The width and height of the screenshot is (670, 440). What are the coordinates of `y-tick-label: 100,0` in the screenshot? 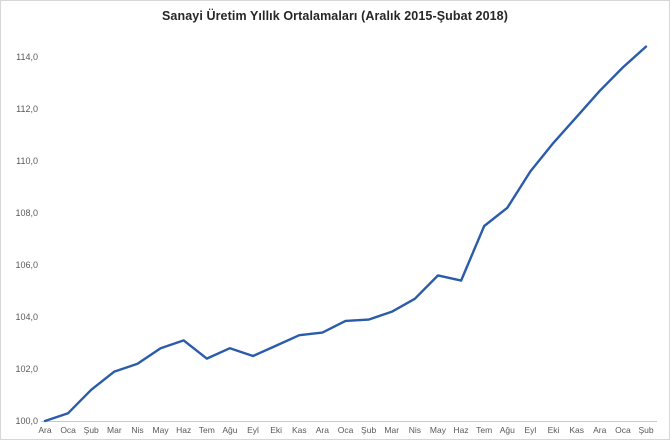 It's located at (26, 421).